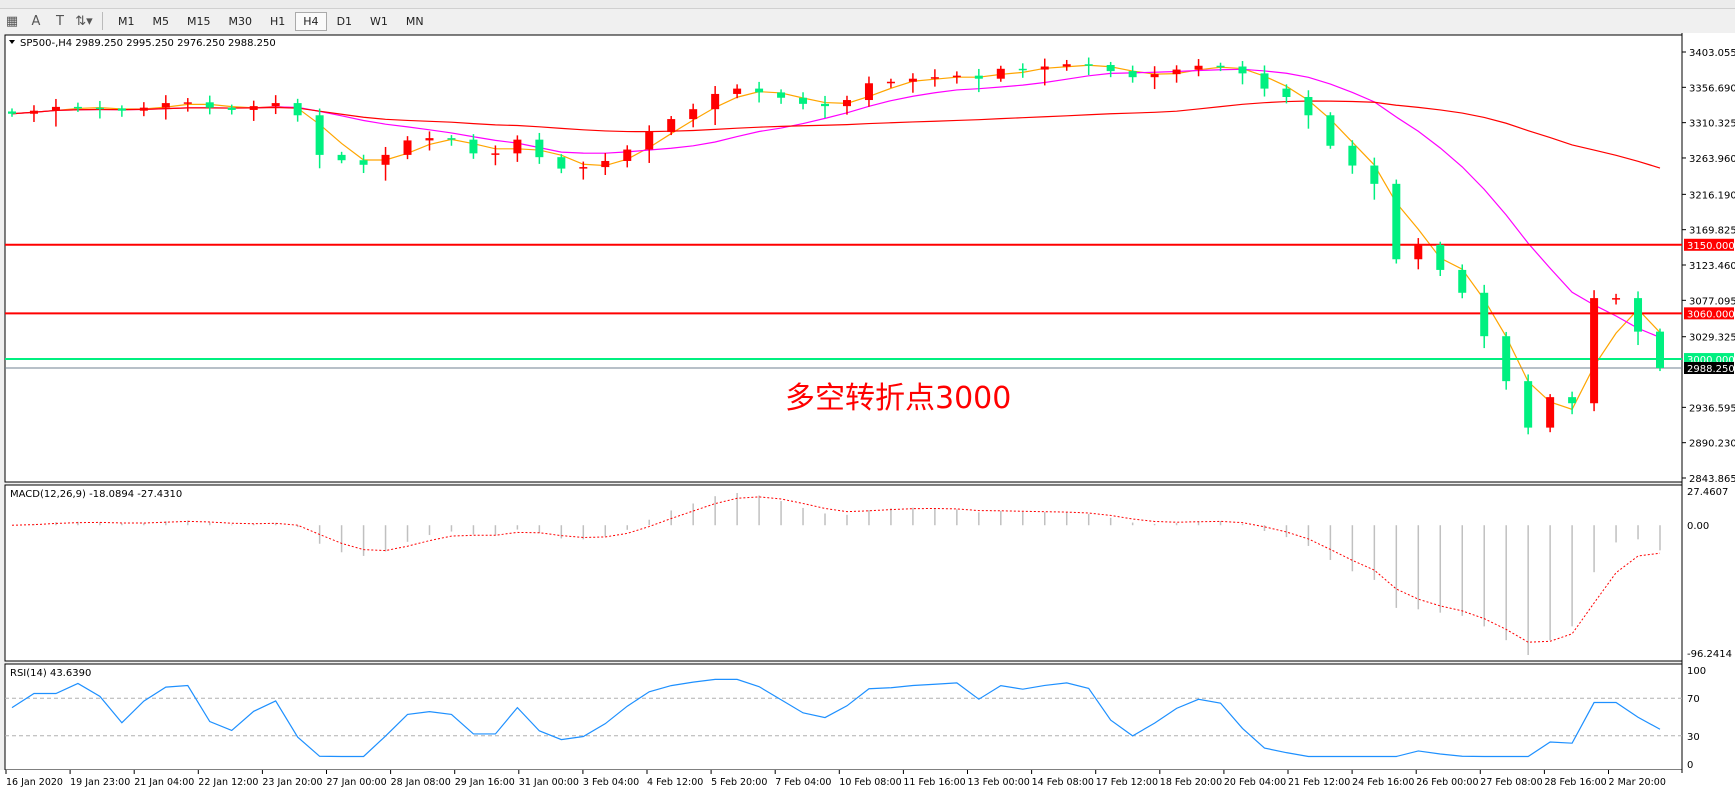 This screenshot has width=1735, height=794. Describe the element at coordinates (414, 21) in the screenshot. I see `timeframe-mn: MN` at that location.